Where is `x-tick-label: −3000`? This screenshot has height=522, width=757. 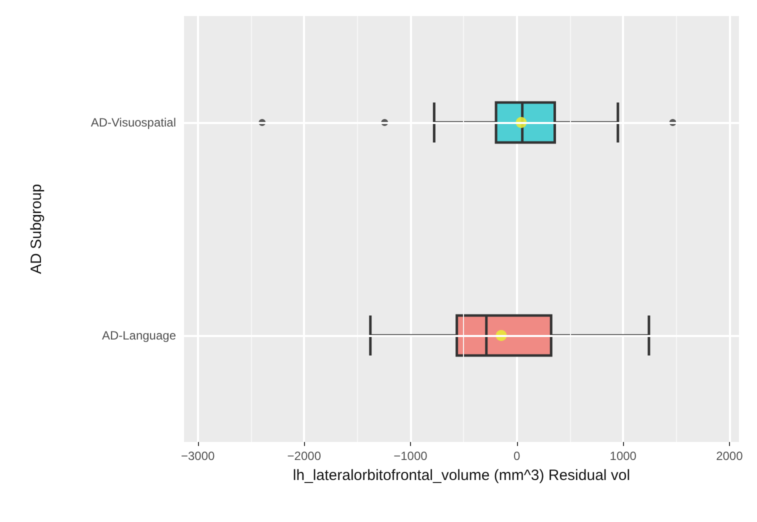 x-tick-label: −3000 is located at coordinates (197, 456).